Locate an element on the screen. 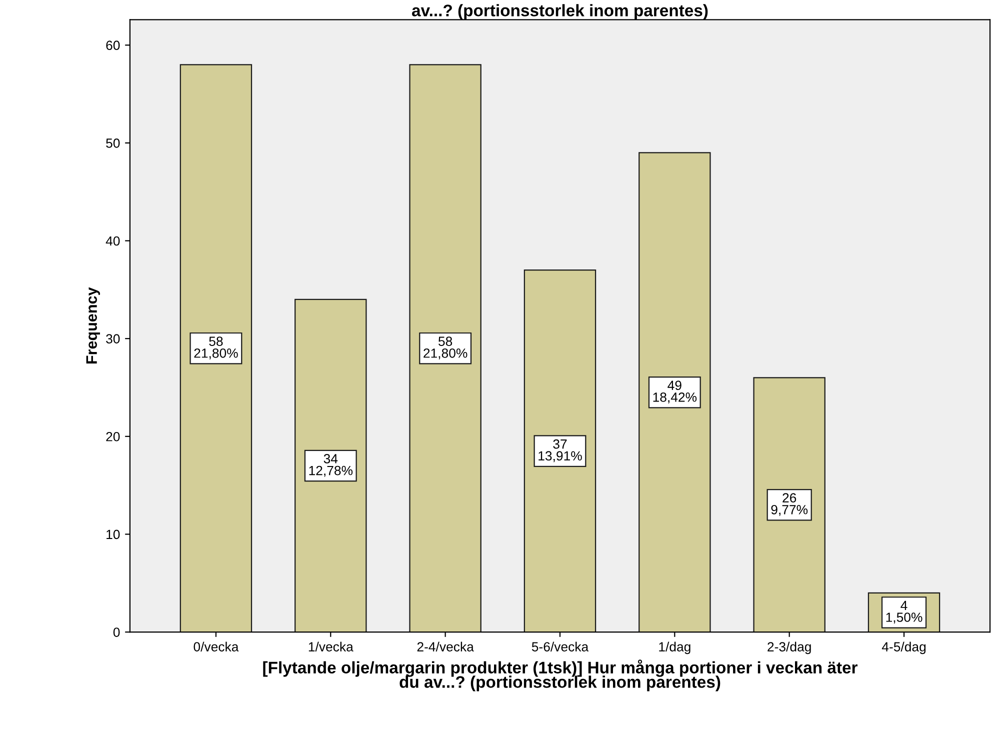  data-label: 49 18,42% is located at coordinates (675, 392).